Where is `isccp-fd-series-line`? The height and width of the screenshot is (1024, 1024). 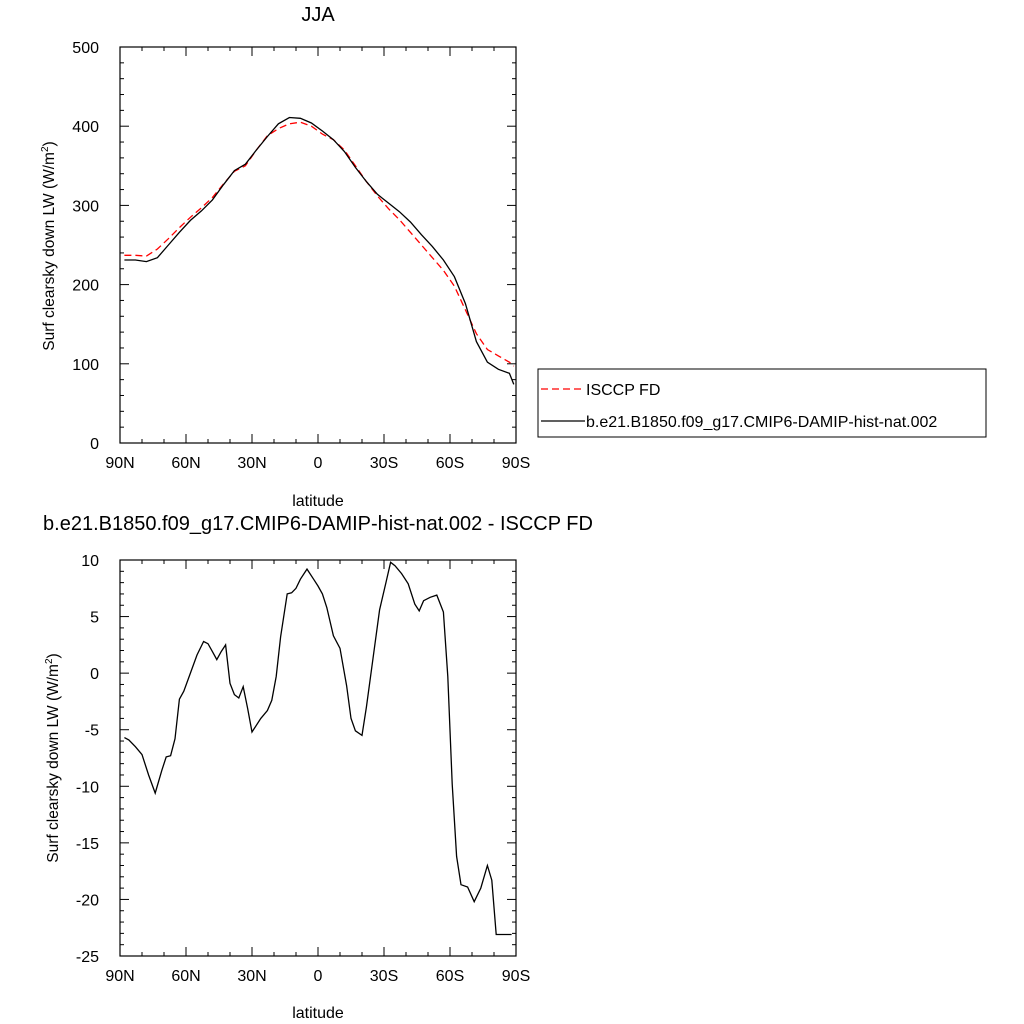
isccp-fd-series-line is located at coordinates (319, 244).